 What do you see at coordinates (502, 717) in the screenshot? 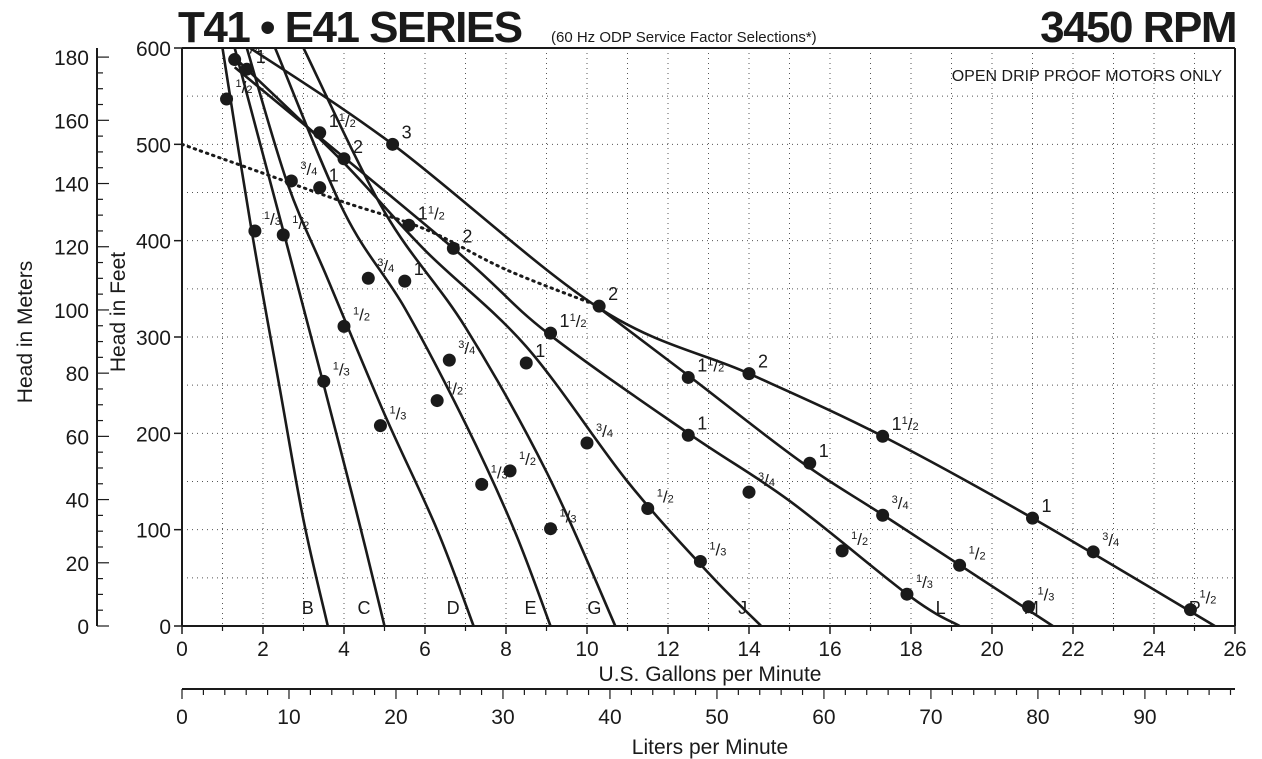
I see `lpm-tick-label: 30` at bounding box center [502, 717].